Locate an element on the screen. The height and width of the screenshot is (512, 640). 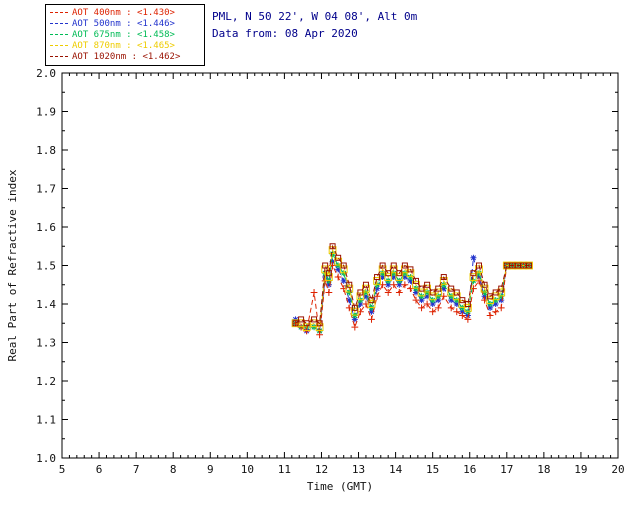
legend-item-3: AOT 870nm : <1.465> is located at coordinates (125, 45).